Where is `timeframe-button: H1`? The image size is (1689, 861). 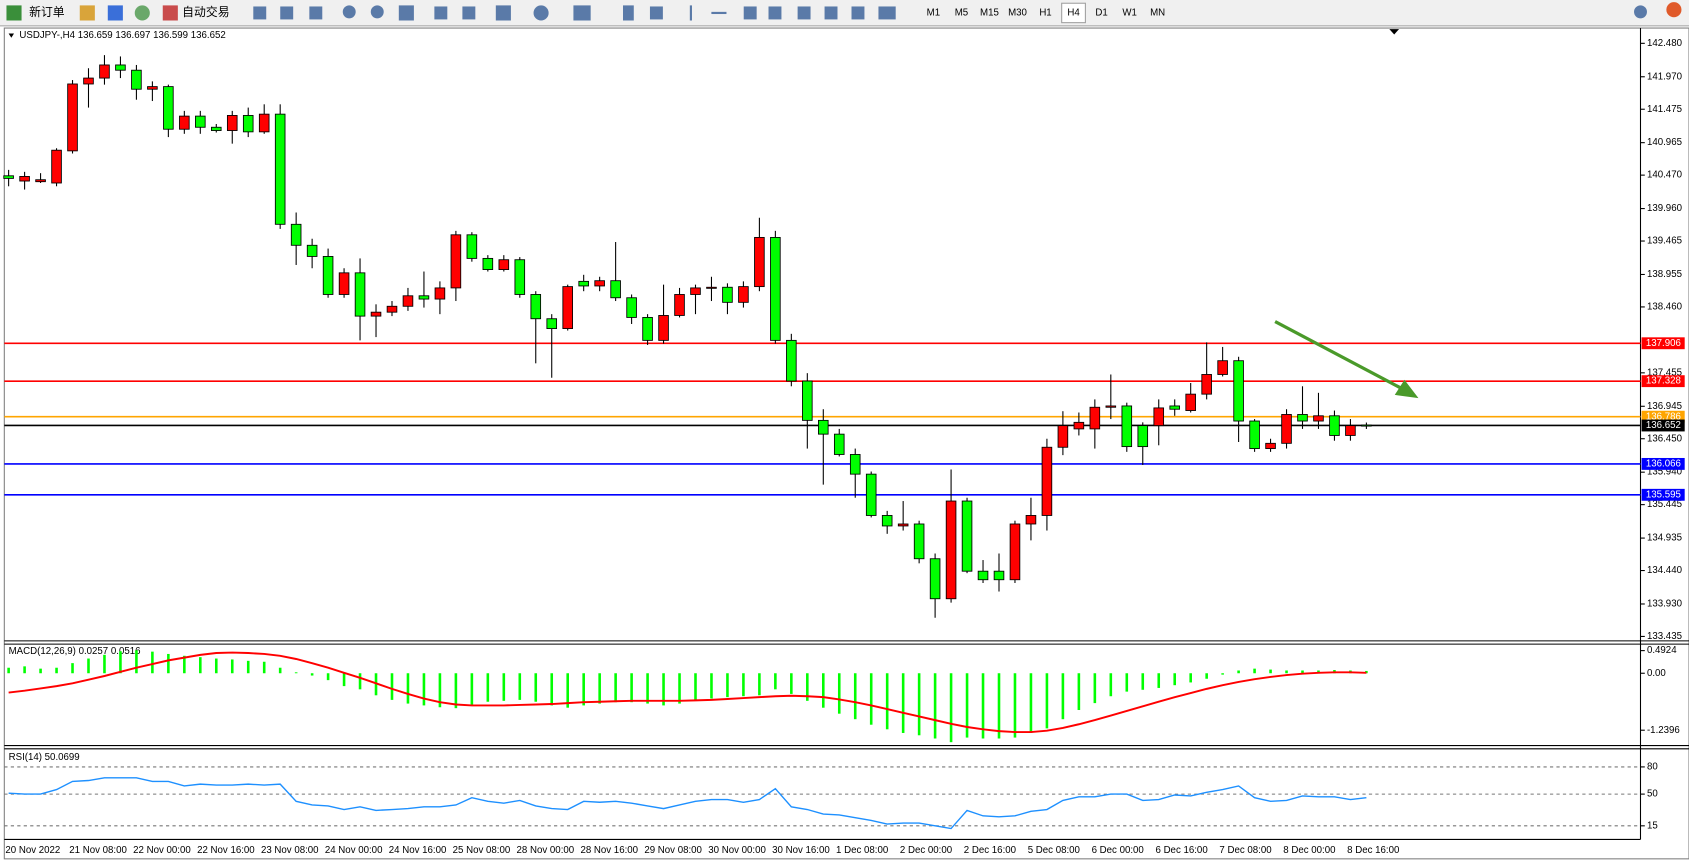 timeframe-button: H1 is located at coordinates (1045, 13).